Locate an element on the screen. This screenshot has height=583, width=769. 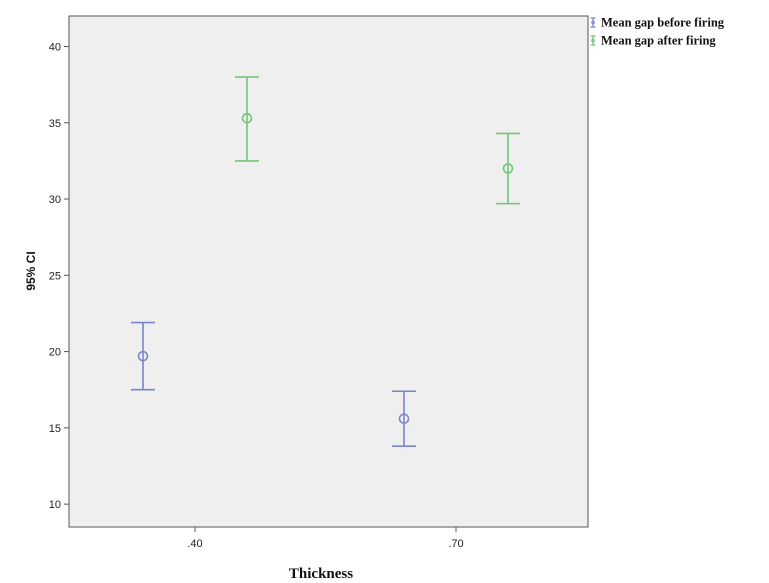
y-axis: 10 15 20 25 30 35 40 is located at coordinates (59, 276).